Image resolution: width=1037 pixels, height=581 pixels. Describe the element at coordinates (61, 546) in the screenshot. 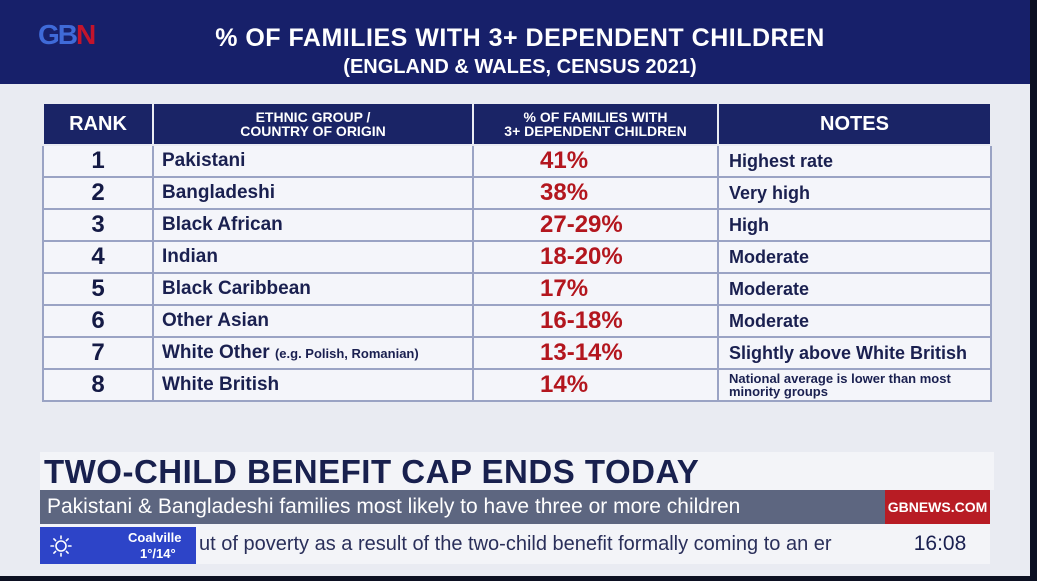

I see `sun-icon` at that location.